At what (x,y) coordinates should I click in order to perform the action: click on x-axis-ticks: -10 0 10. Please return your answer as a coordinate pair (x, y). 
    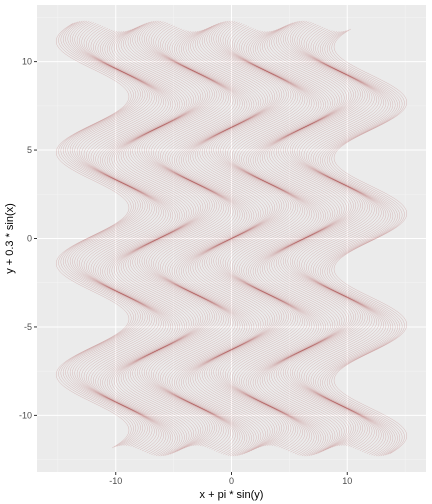
    Looking at the image, I should click on (230, 479).